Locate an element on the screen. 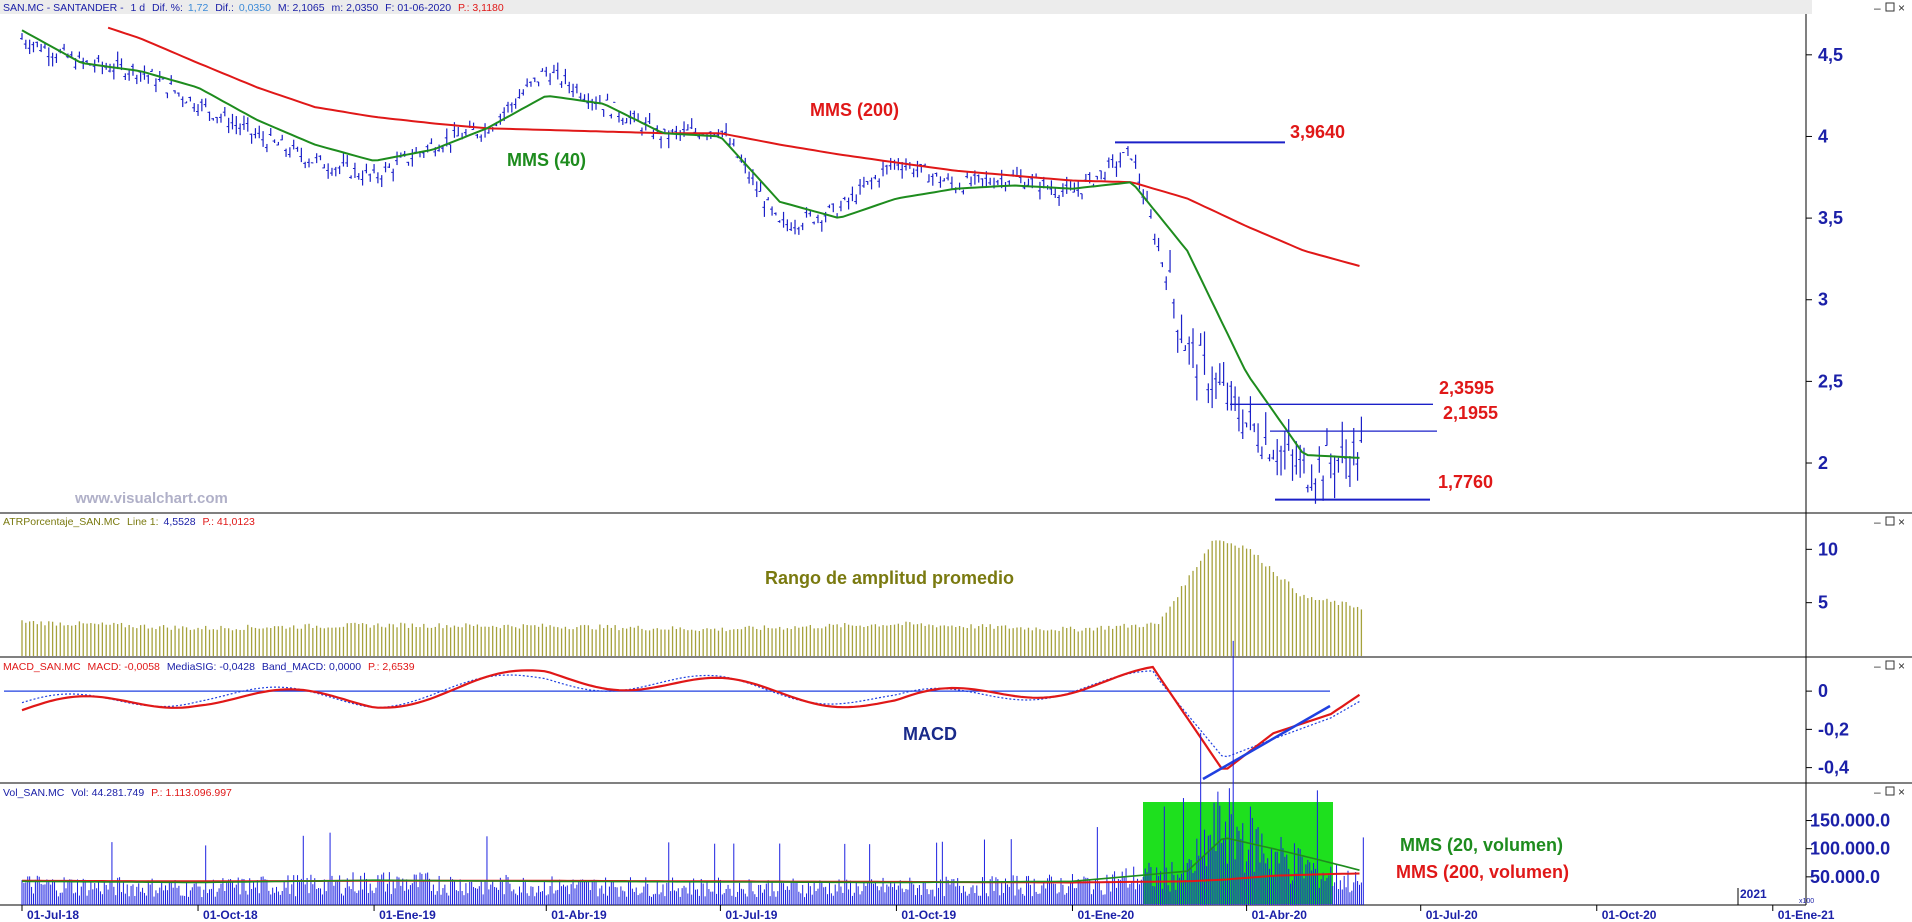 Image resolution: width=1912 pixels, height=922 pixels. macd-trendline is located at coordinates (1266, 742).